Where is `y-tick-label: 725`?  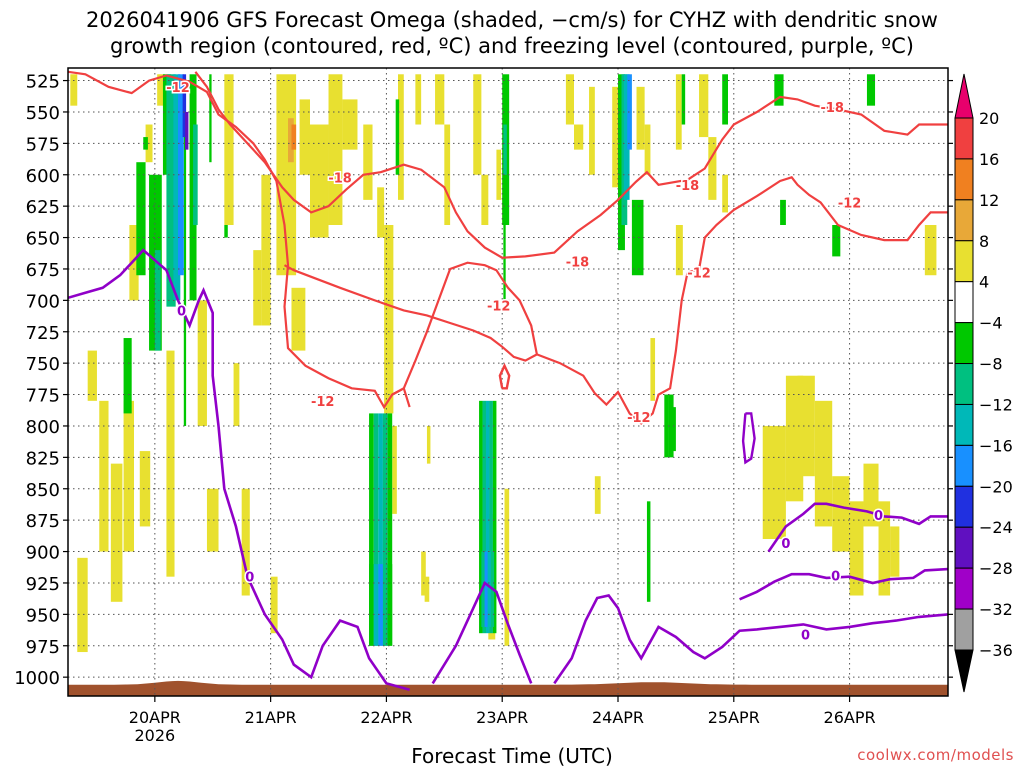
y-tick-label: 725 is located at coordinates (43, 333).